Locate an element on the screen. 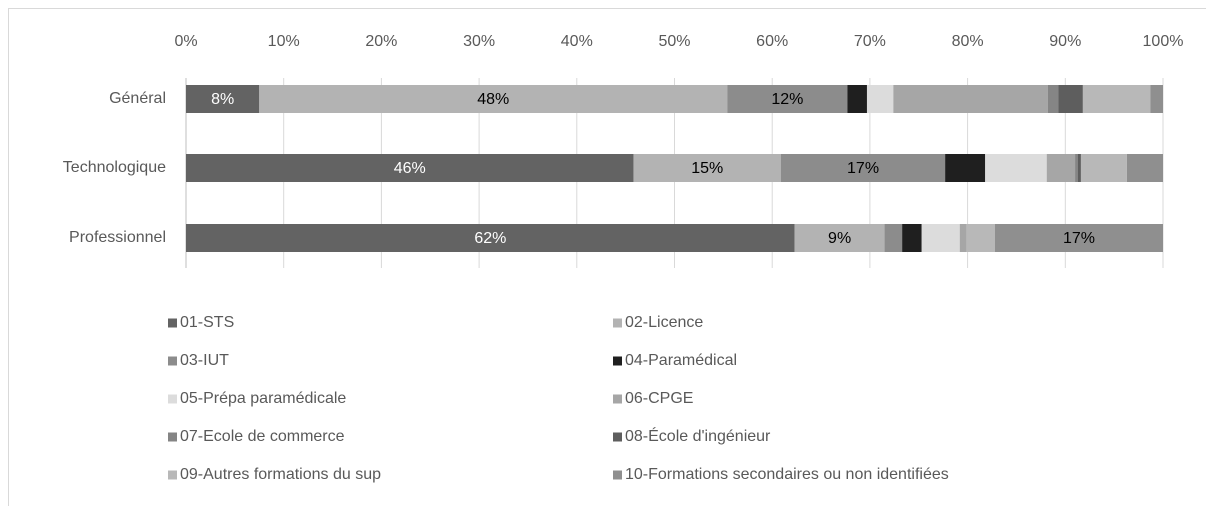  legend-label: 03-IUT is located at coordinates (204, 360).